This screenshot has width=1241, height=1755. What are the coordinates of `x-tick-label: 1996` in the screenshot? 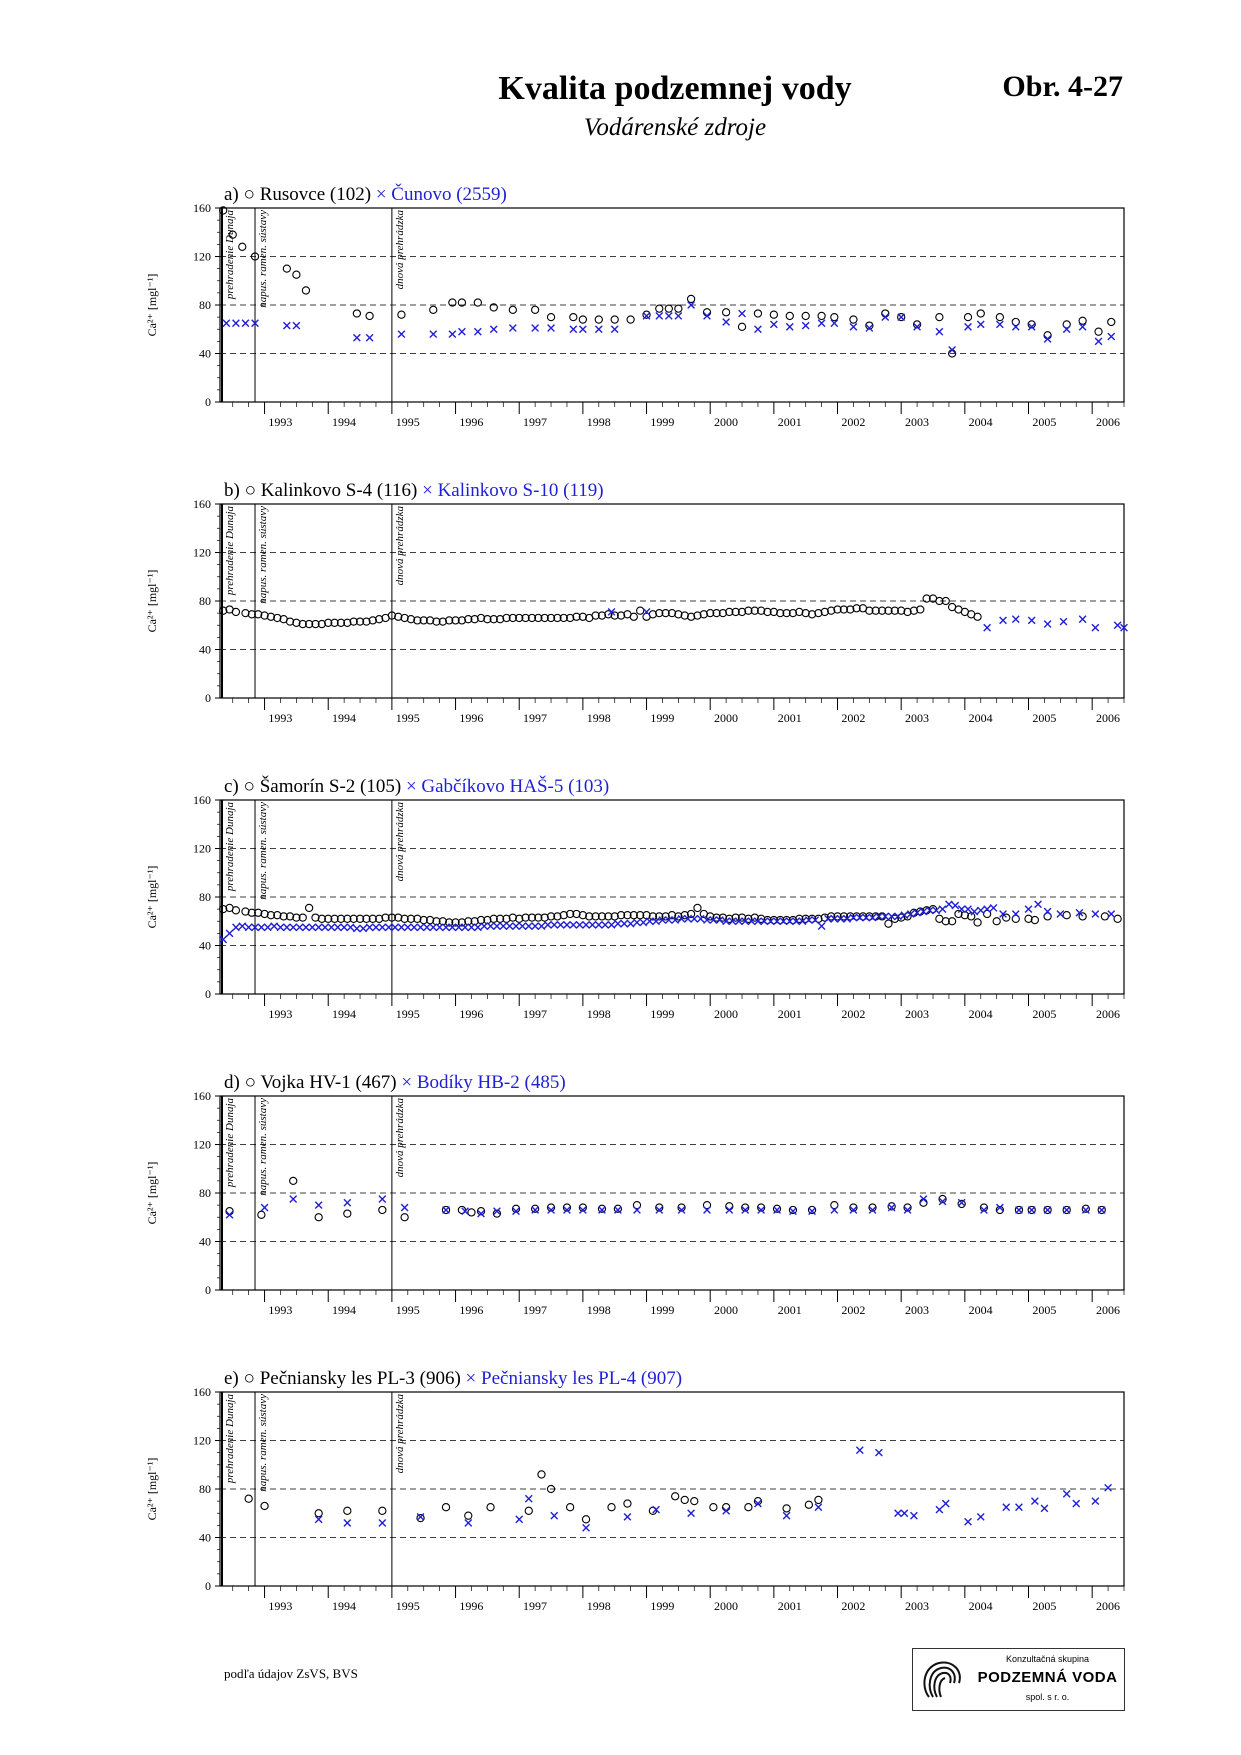 It's located at (471, 718).